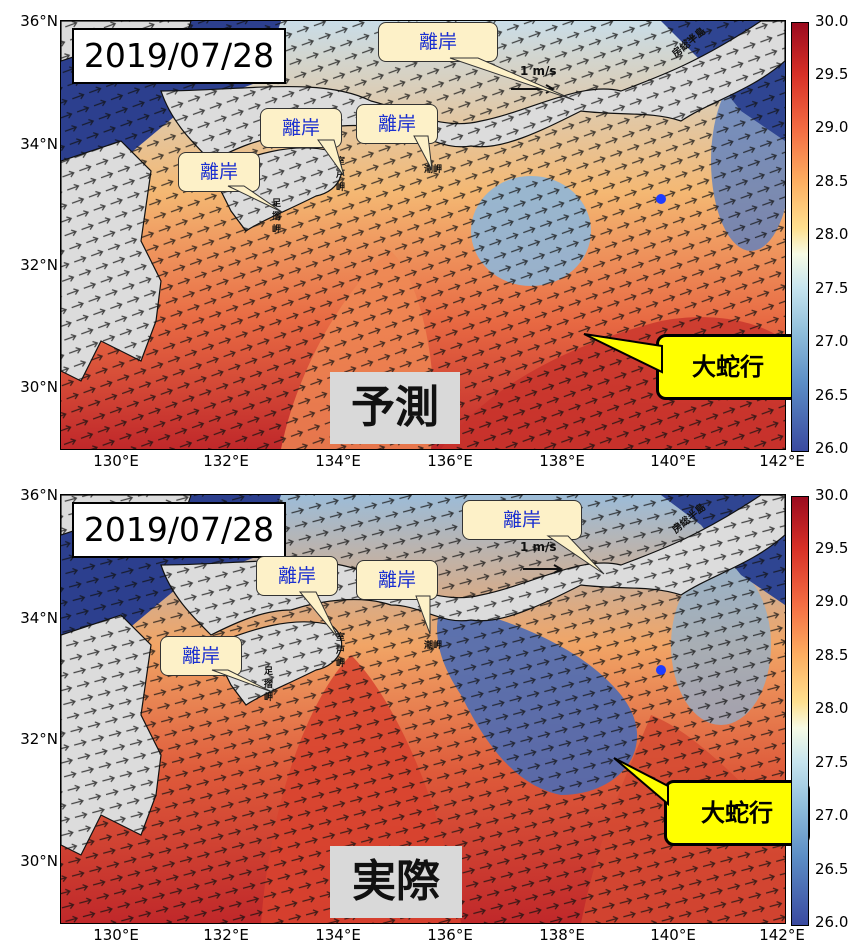 Image resolution: width=848 pixels, height=948 pixels. Describe the element at coordinates (179, 530) in the screenshot. I see `observed-date: 2019/07/28` at that location.